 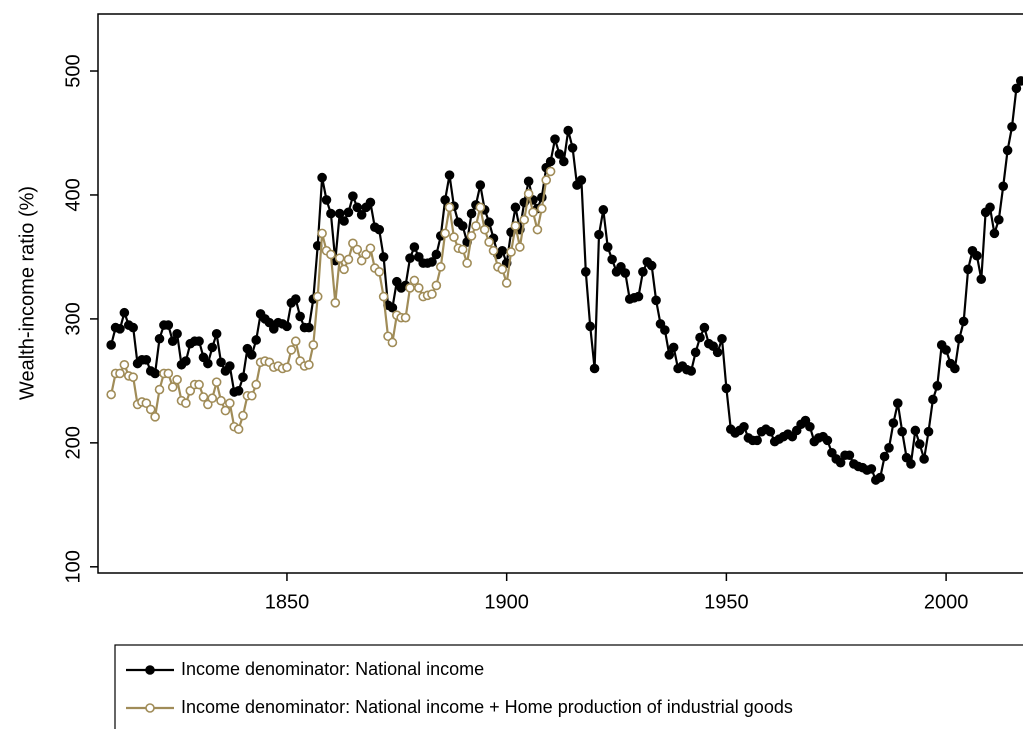 I want to click on legend-label: Income denominator: National income, so click(x=332, y=669).